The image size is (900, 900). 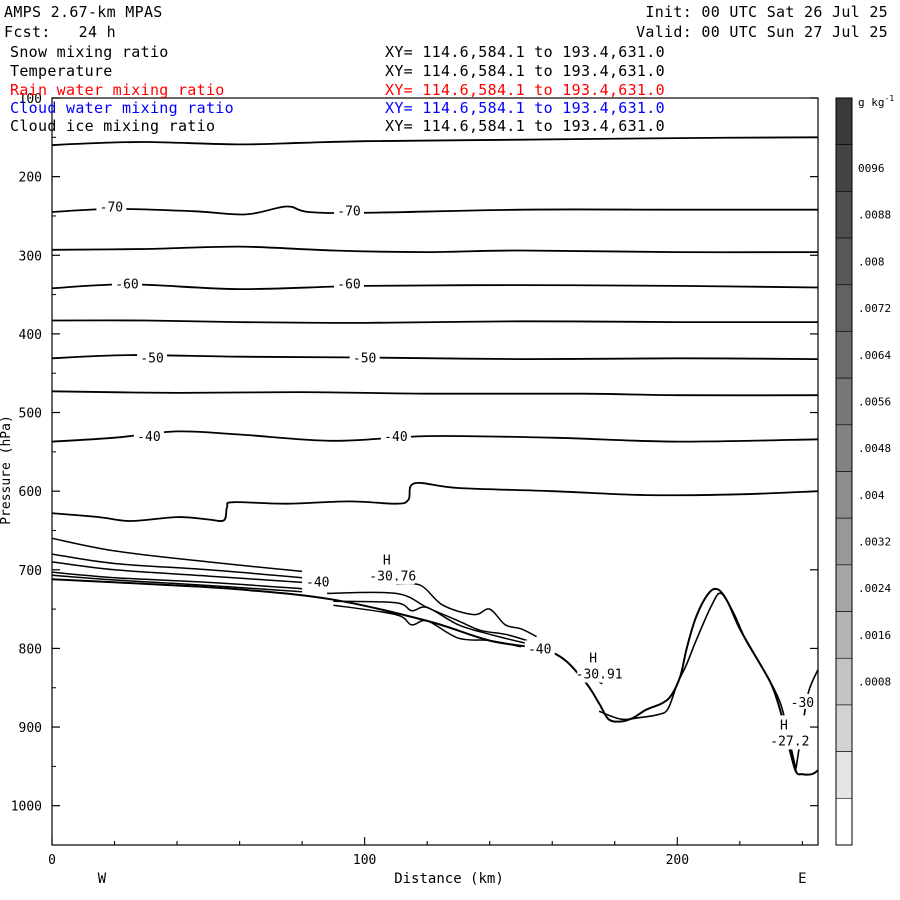 I want to click on init-time: Init: 00 UTC Sat 26 Jul 25, so click(x=766, y=12).